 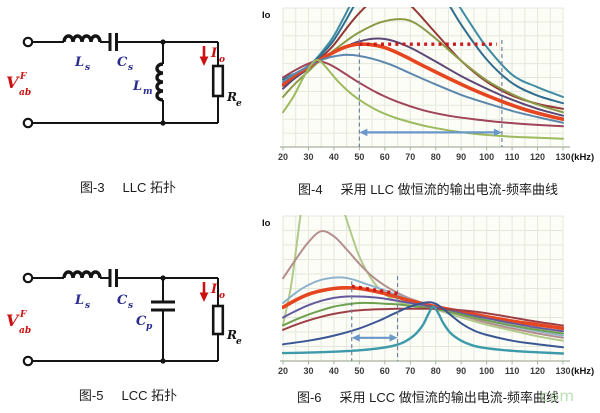 I want to click on figure4-title: 采用 LLC 做恒流的输出电流-频率曲线, so click(x=449, y=189).